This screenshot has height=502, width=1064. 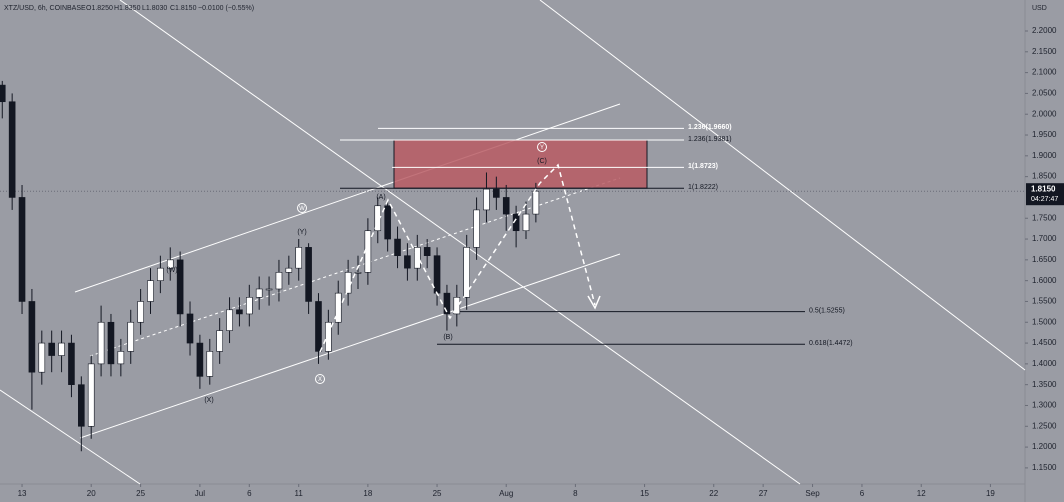 What do you see at coordinates (1044, 425) in the screenshot?
I see `y-tick-label: 1.2500` at bounding box center [1044, 425].